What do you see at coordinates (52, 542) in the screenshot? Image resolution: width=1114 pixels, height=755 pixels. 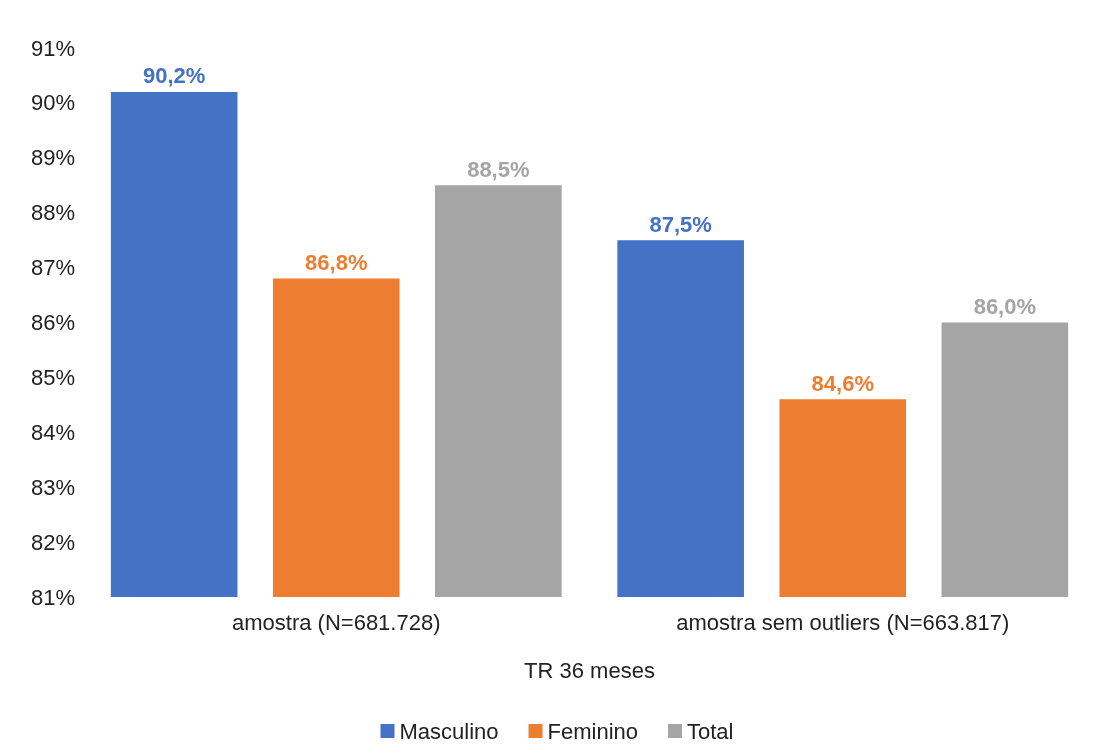 I see `y-tick-label: 82%` at bounding box center [52, 542].